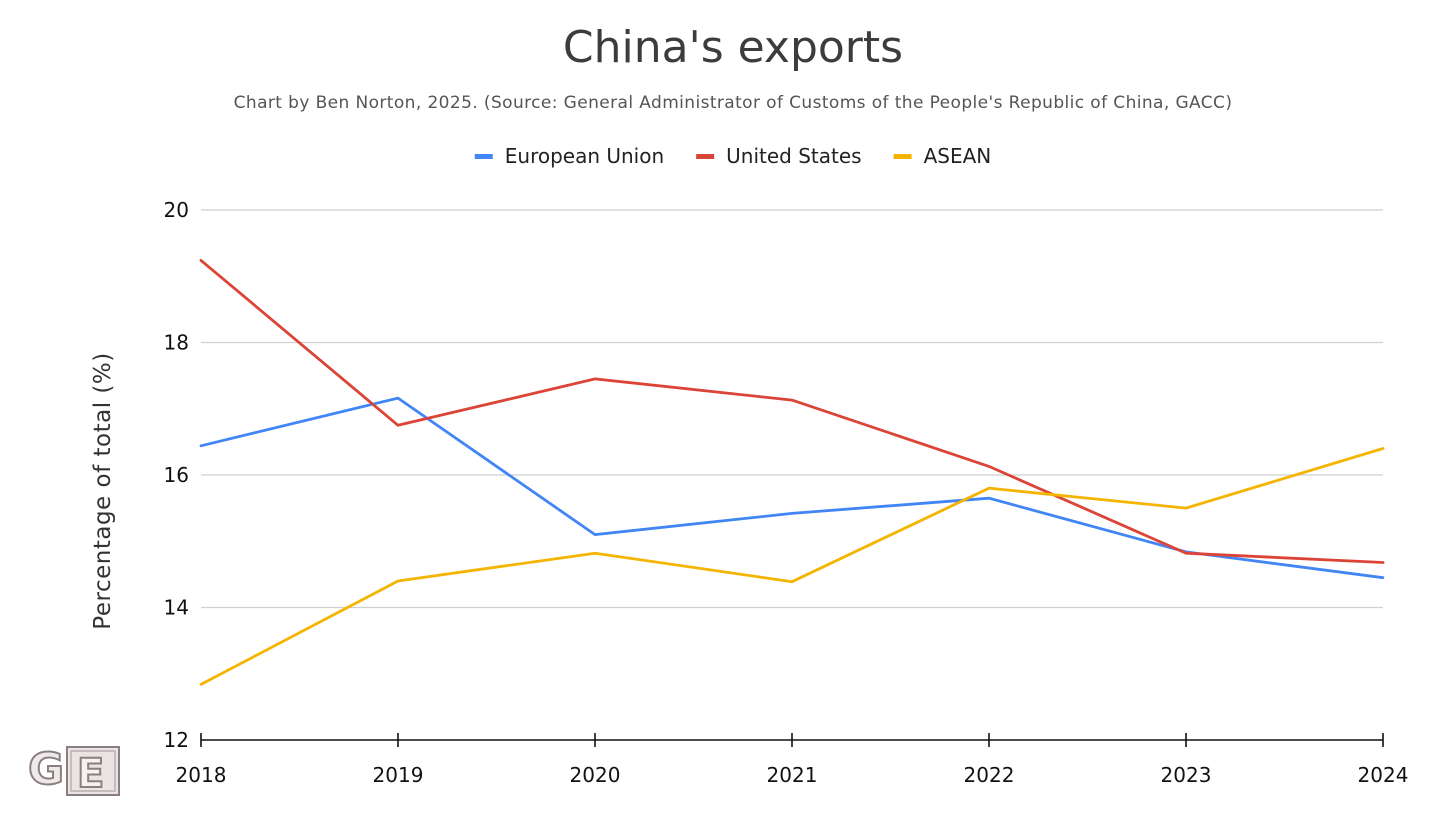 The image size is (1456, 819). Describe the element at coordinates (595, 775) in the screenshot. I see `x-tick-label: 2020` at that location.